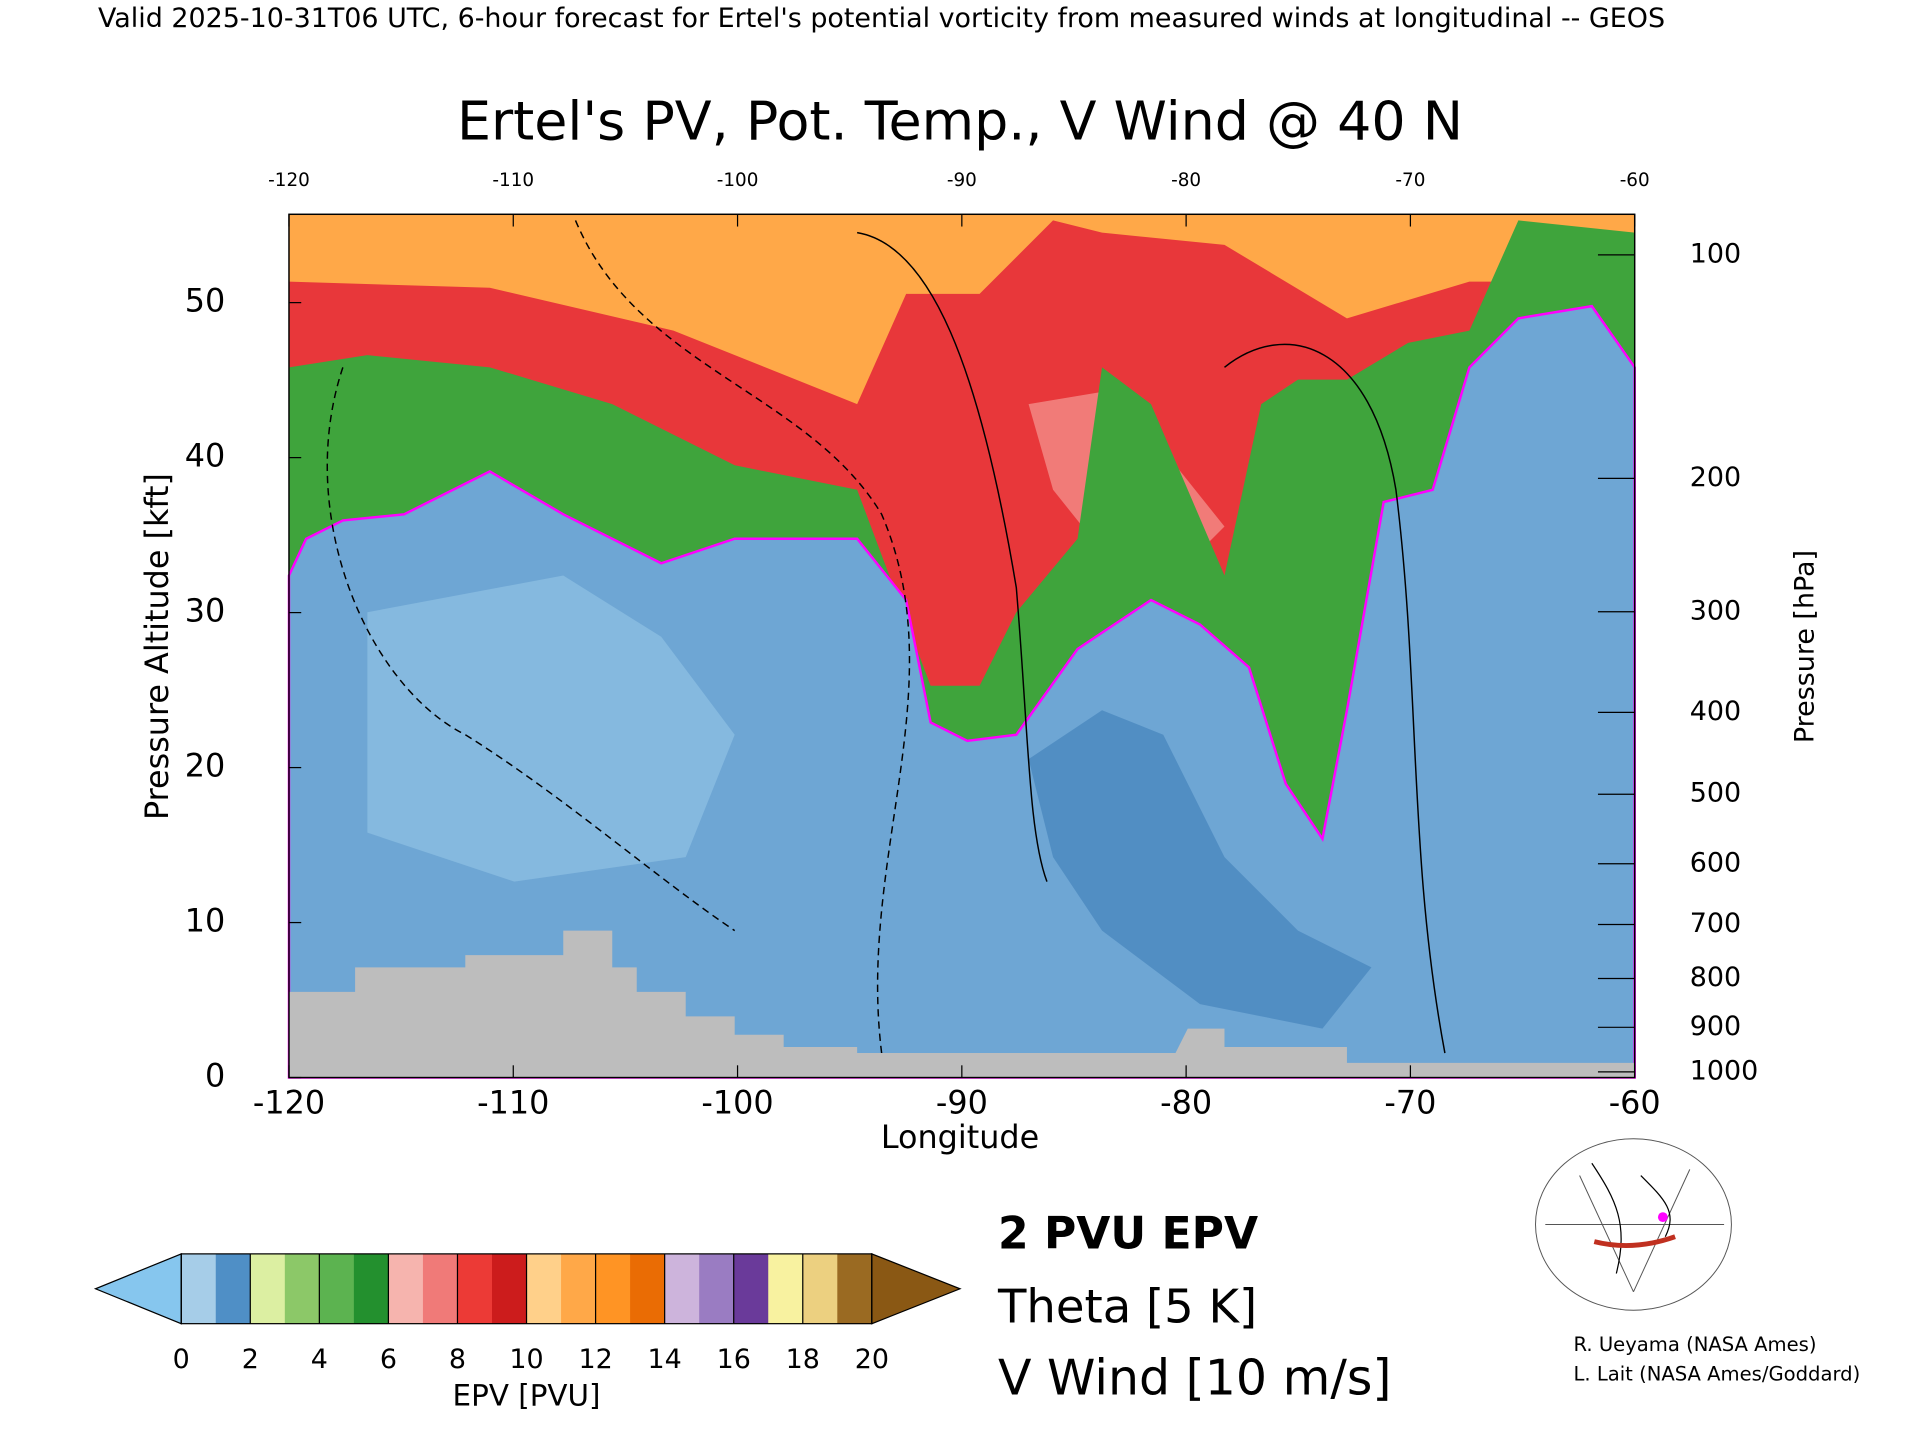 This screenshot has height=1440, width=1920. What do you see at coordinates (737, 1102) in the screenshot?
I see `x-tick-label: -100` at bounding box center [737, 1102].